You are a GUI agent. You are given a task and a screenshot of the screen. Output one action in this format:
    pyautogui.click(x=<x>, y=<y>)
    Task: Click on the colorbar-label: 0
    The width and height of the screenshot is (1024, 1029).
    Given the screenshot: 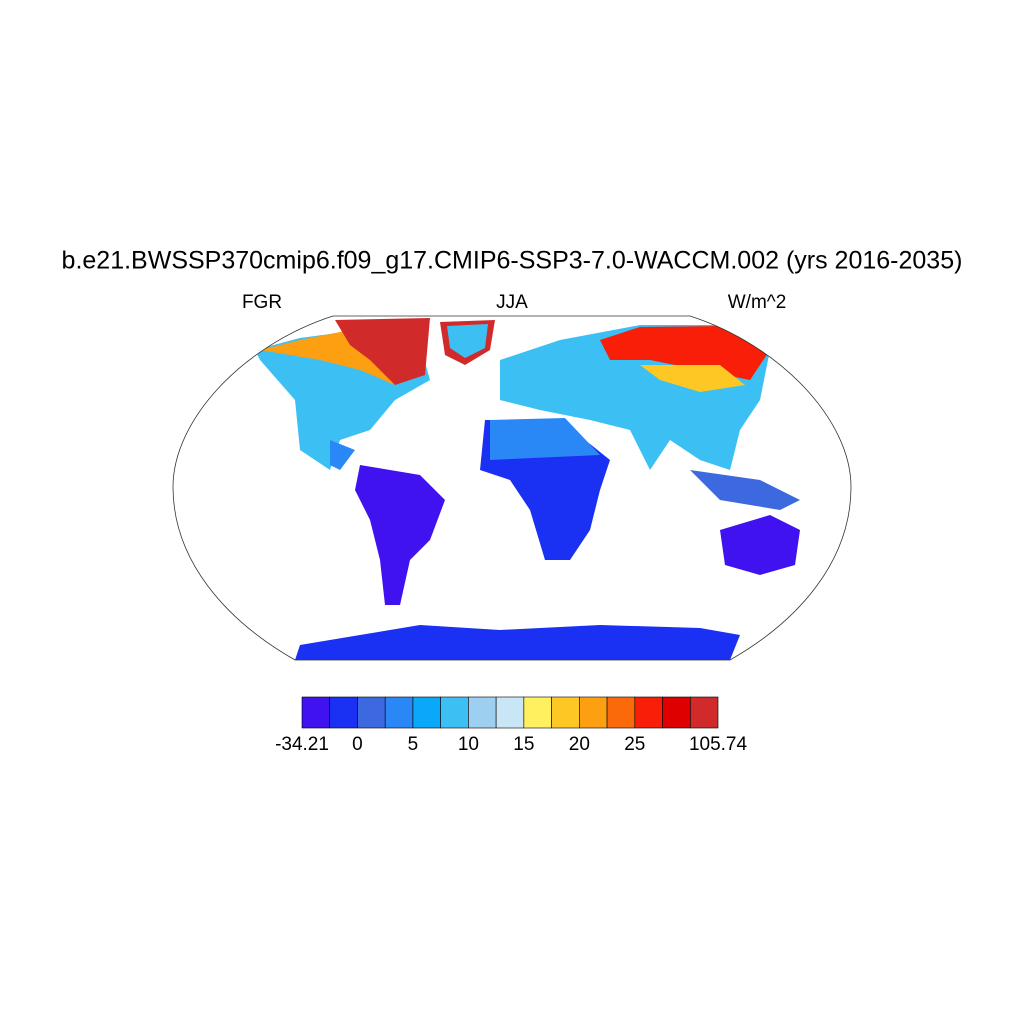 What is the action you would take?
    pyautogui.click(x=357, y=744)
    